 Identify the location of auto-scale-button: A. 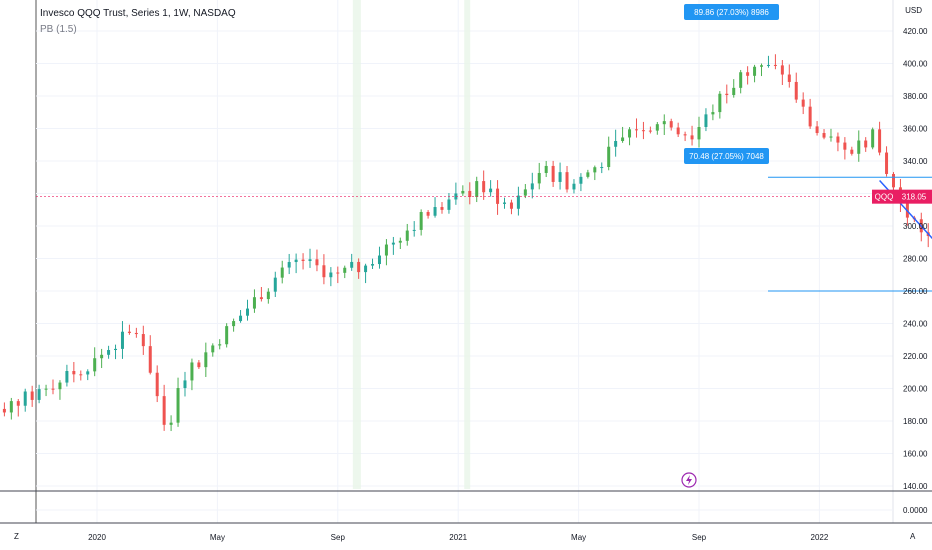
(913, 536).